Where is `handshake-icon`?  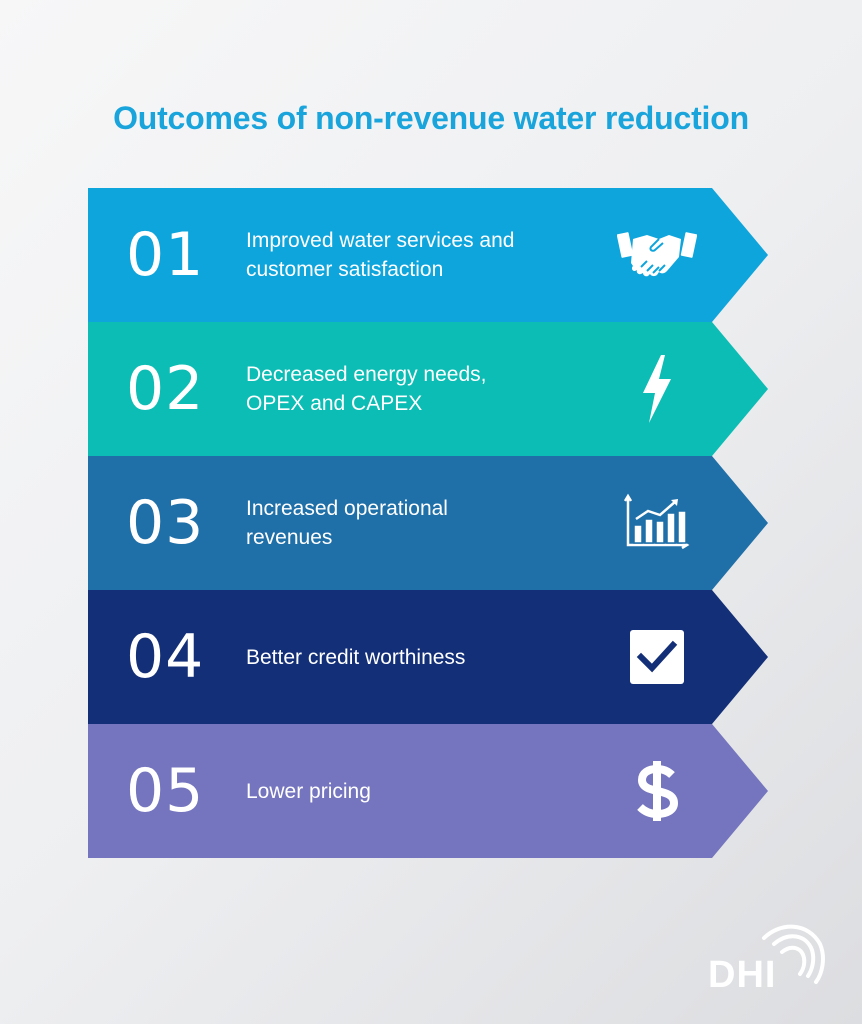
handshake-icon is located at coordinates (657, 255).